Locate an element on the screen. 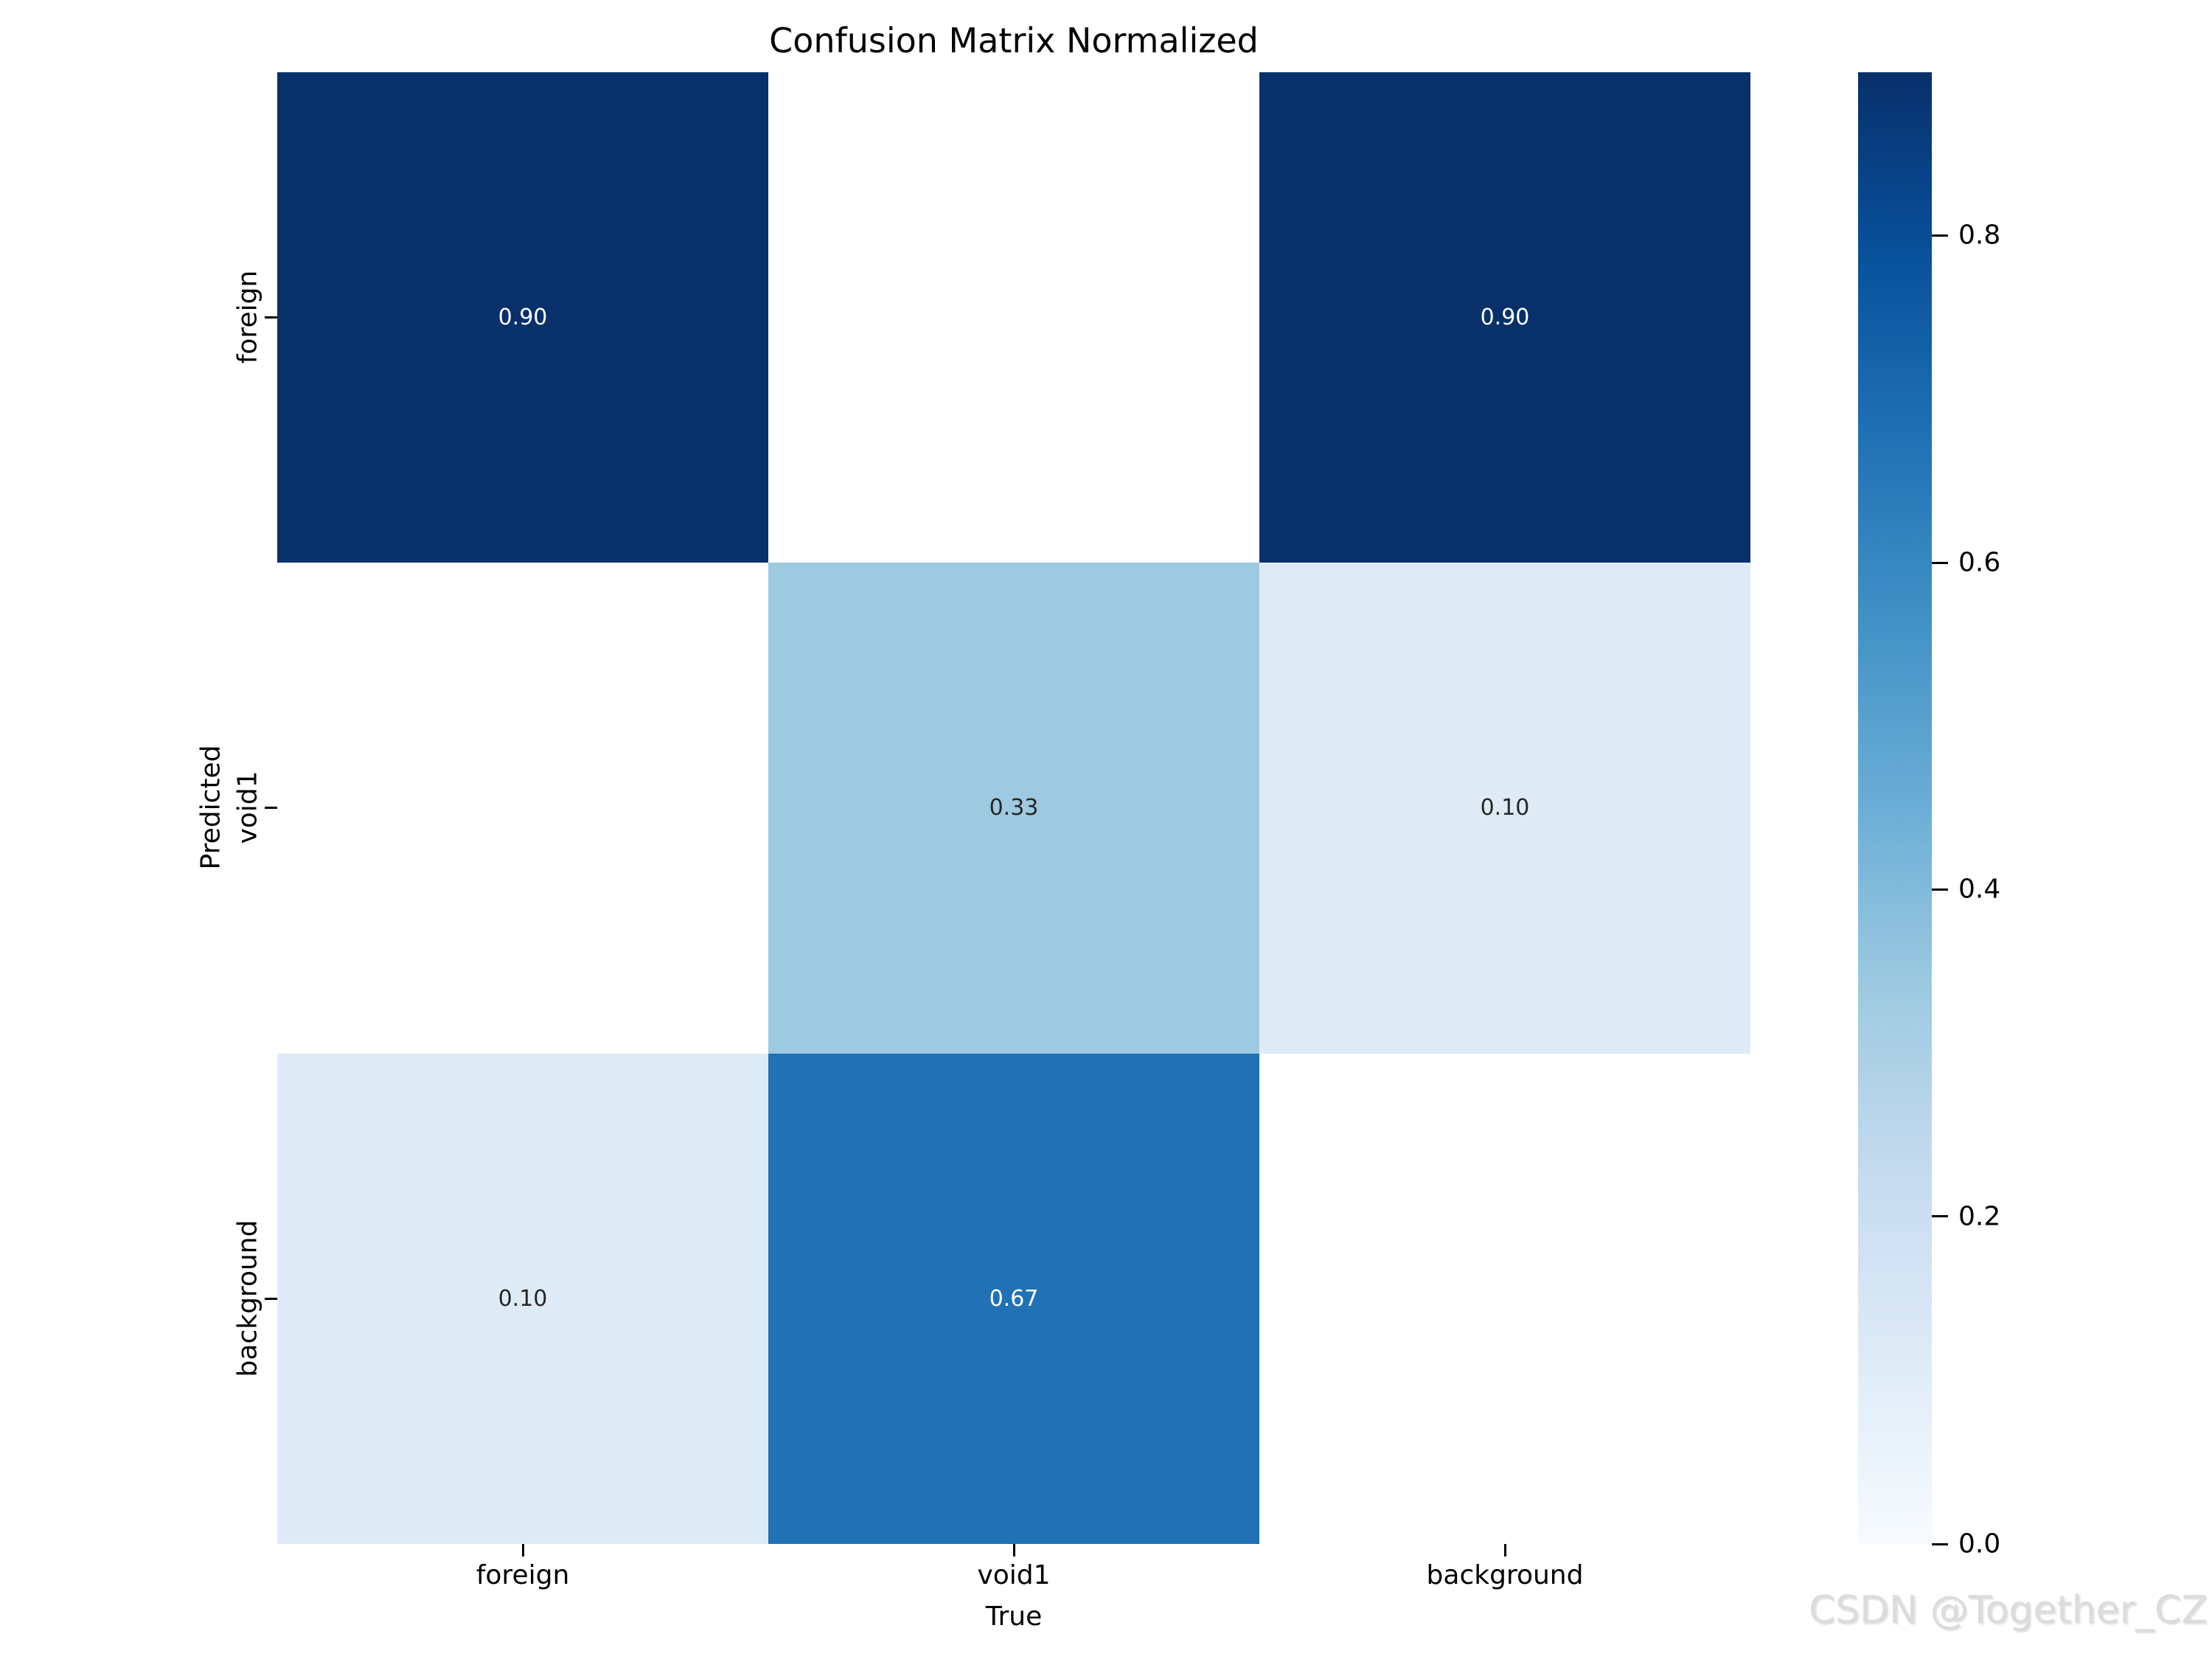  y-axis-label: Predicted is located at coordinates (210, 807).